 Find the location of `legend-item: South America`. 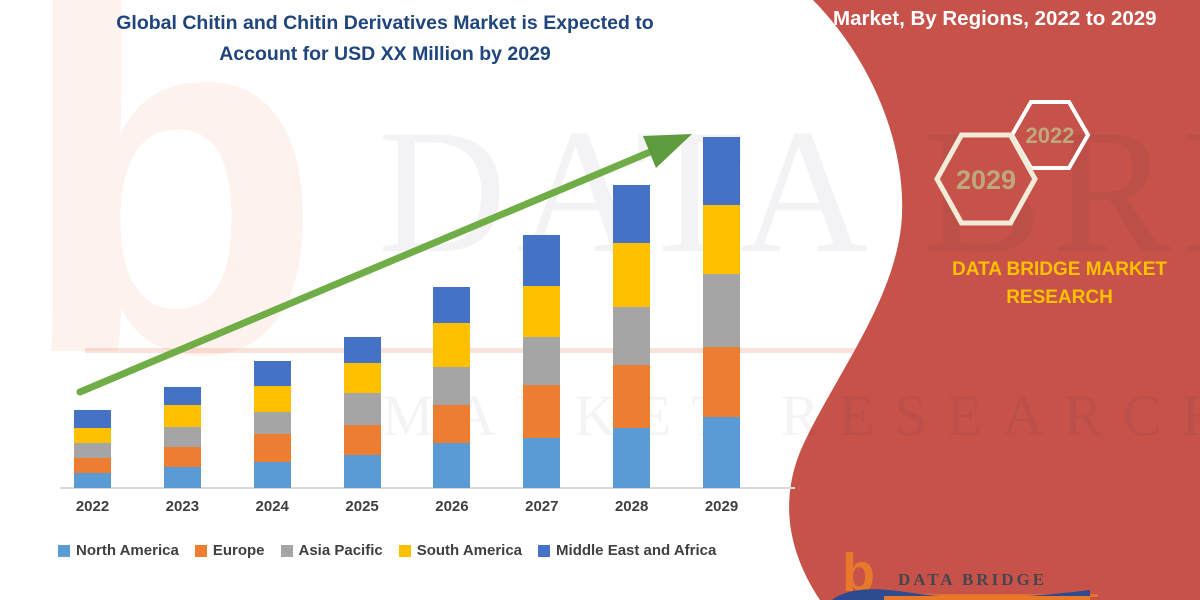

legend-item: South America is located at coordinates (460, 550).